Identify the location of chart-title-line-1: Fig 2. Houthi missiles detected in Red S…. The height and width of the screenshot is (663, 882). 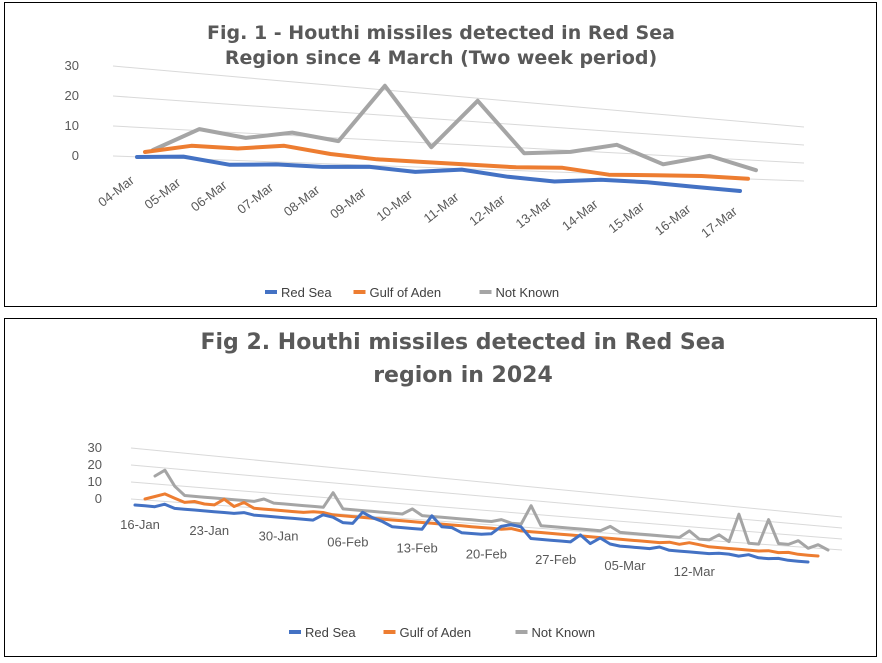
(462, 342).